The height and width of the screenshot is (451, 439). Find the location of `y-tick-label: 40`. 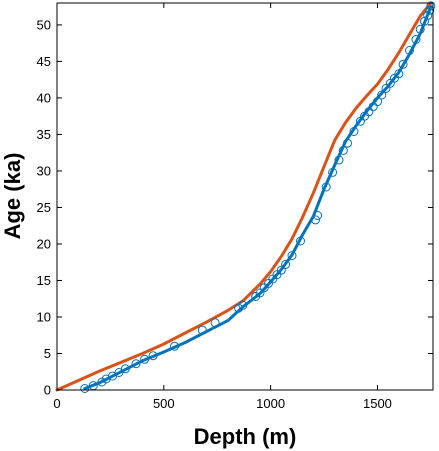

y-tick-label: 40 is located at coordinates (44, 97).